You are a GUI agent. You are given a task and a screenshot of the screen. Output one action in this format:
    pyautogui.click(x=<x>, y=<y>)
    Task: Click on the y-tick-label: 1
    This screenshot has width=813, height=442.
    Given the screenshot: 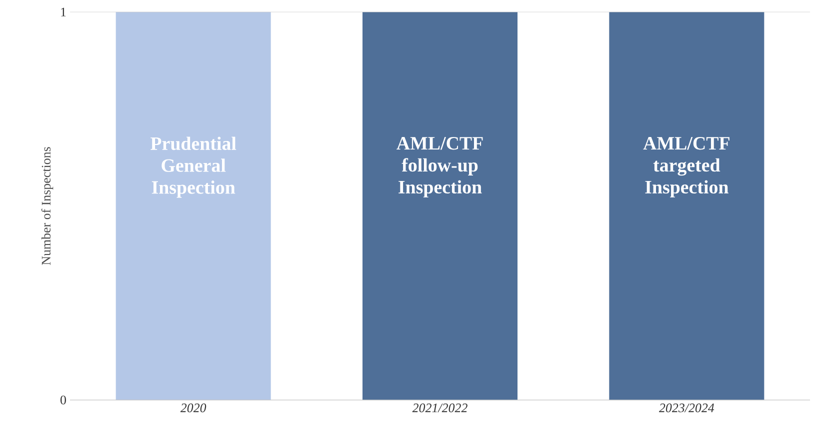 What is the action you would take?
    pyautogui.click(x=63, y=12)
    